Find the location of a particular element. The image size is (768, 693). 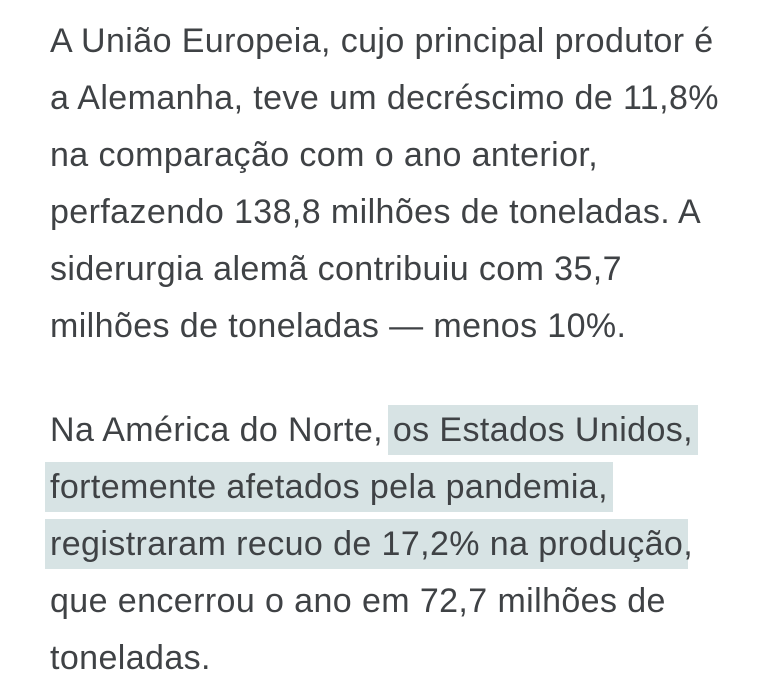

highlighted-text: fortemente afetados pela pandemia, is located at coordinates (329, 487).